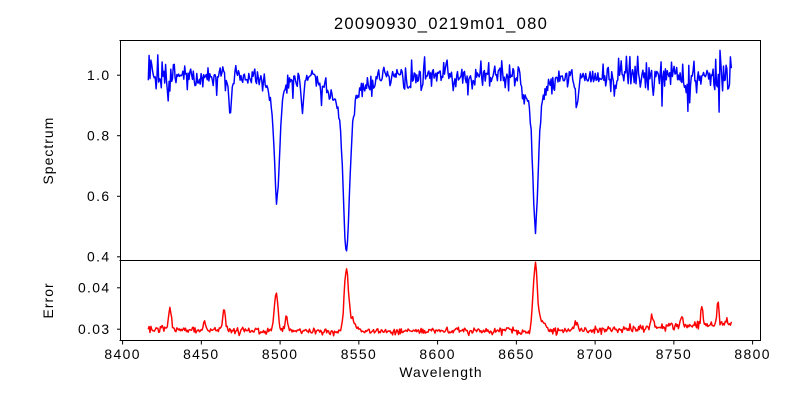  I want to click on svg-text: 8700, so click(595, 354).